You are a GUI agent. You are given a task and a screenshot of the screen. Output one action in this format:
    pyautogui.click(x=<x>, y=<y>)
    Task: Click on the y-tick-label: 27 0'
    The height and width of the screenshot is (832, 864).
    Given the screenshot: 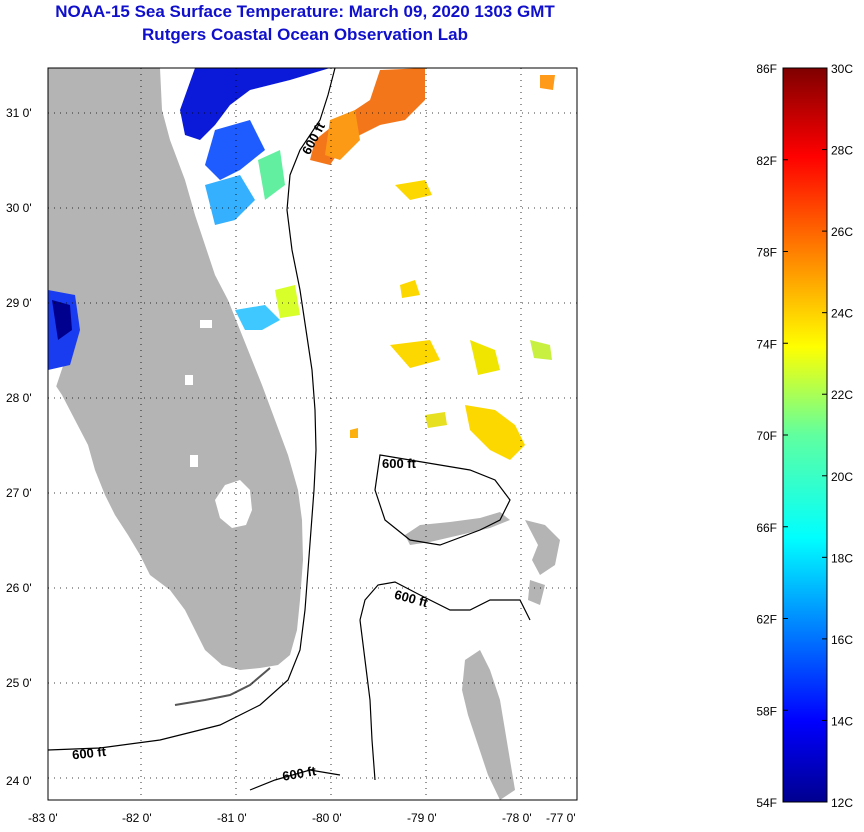 What is the action you would take?
    pyautogui.click(x=19, y=493)
    